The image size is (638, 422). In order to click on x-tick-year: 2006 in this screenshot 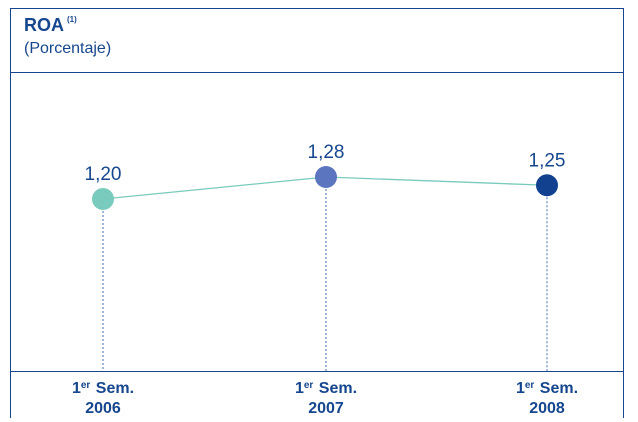, I will do `click(103, 408)`.